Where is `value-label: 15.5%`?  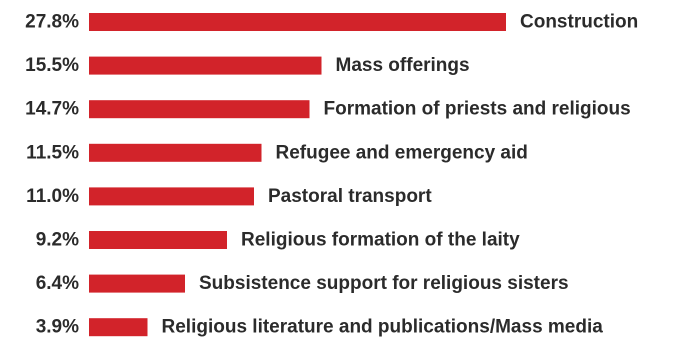 value-label: 15.5% is located at coordinates (52, 65).